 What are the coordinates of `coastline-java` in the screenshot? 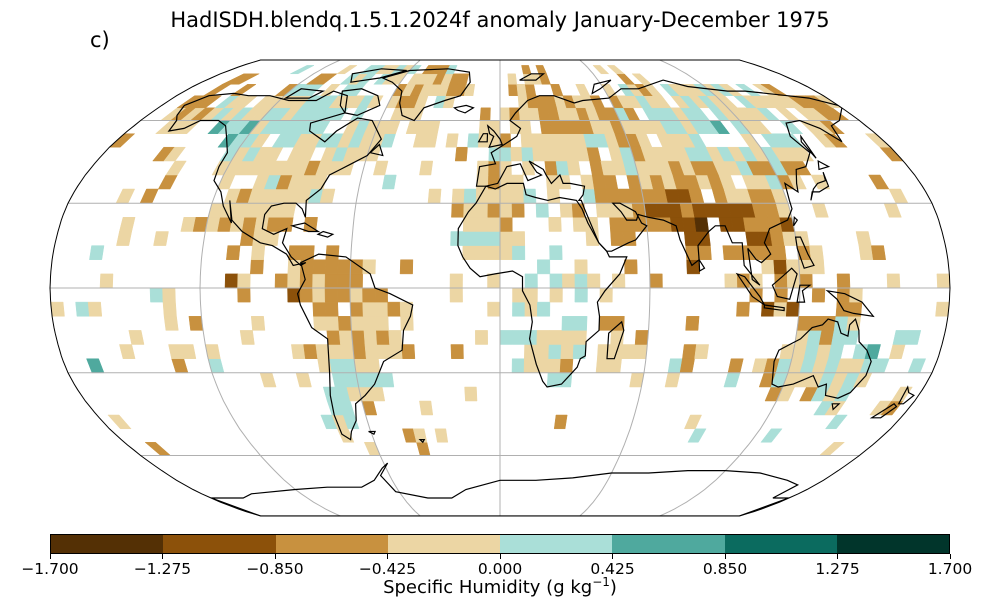 It's located at (774, 308).